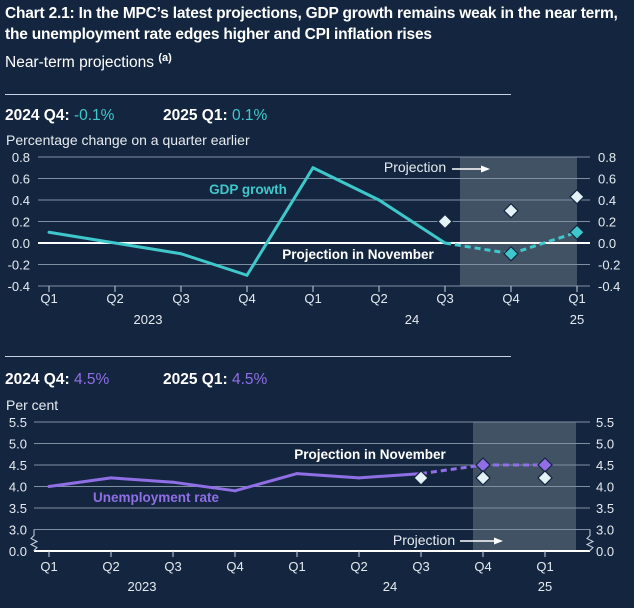 The height and width of the screenshot is (608, 634). What do you see at coordinates (370, 454) in the screenshot?
I see `unemp-november-label: Projection in November` at bounding box center [370, 454].